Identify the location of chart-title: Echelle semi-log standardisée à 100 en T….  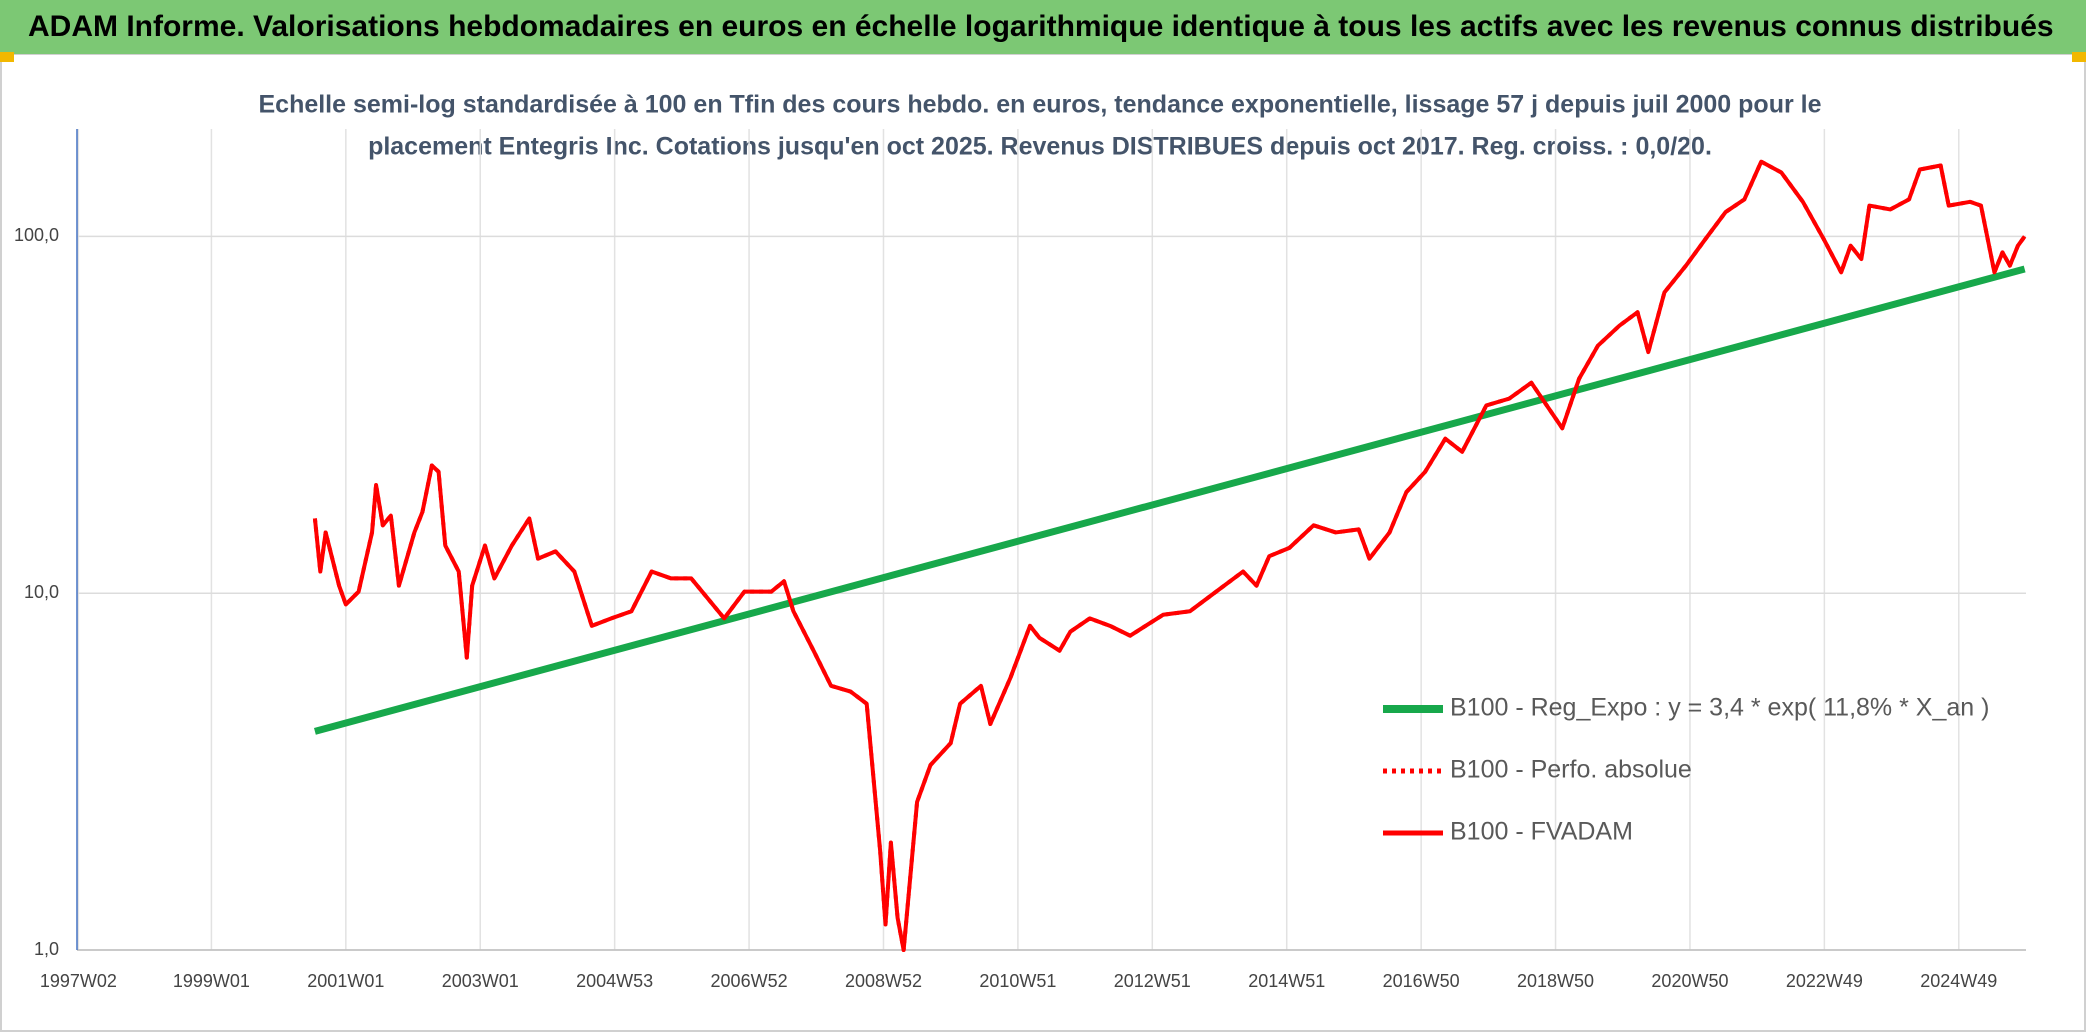
(1039, 105).